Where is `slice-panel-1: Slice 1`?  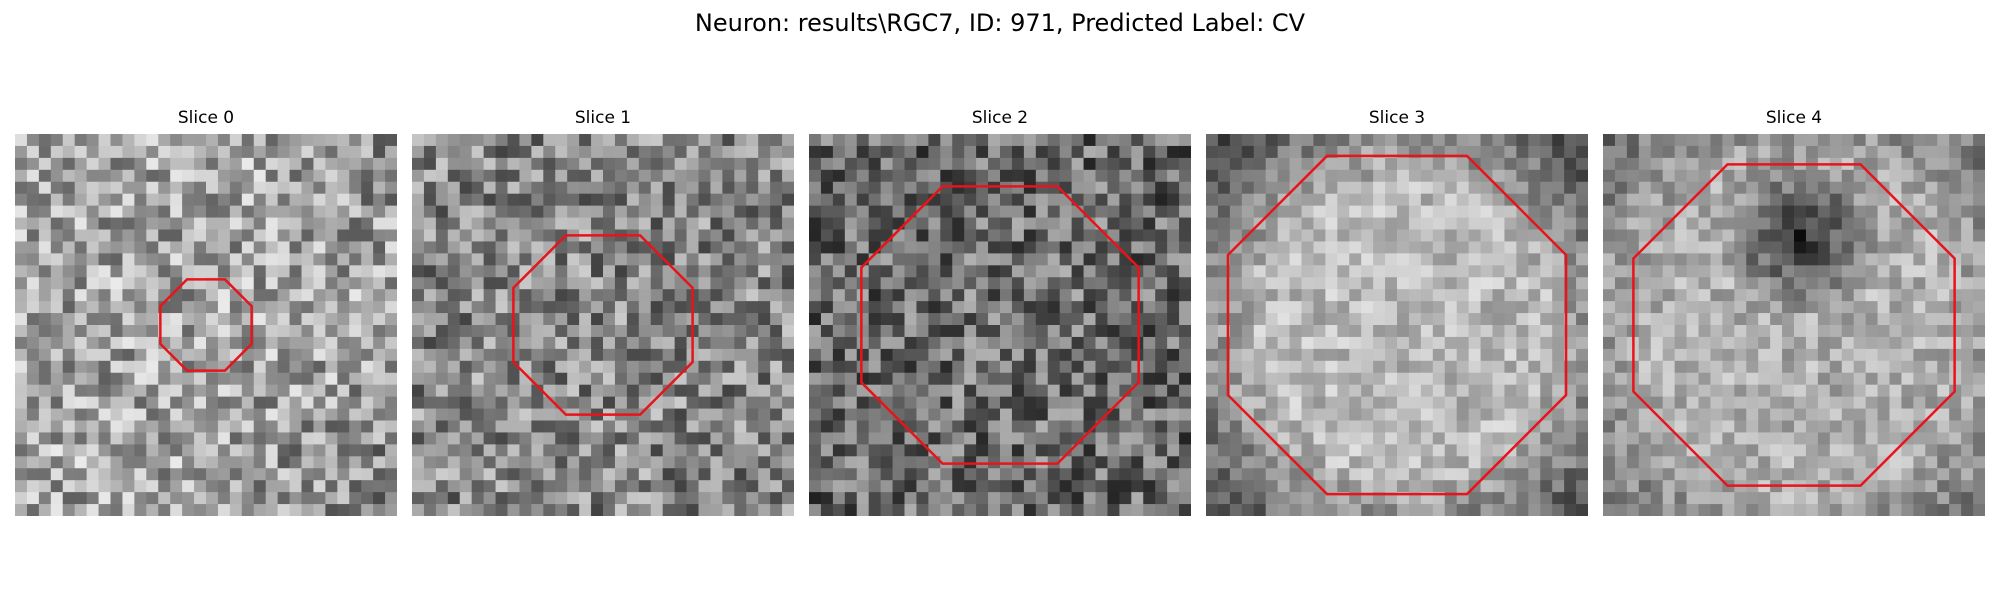
slice-panel-1: Slice 1 is located at coordinates (603, 312).